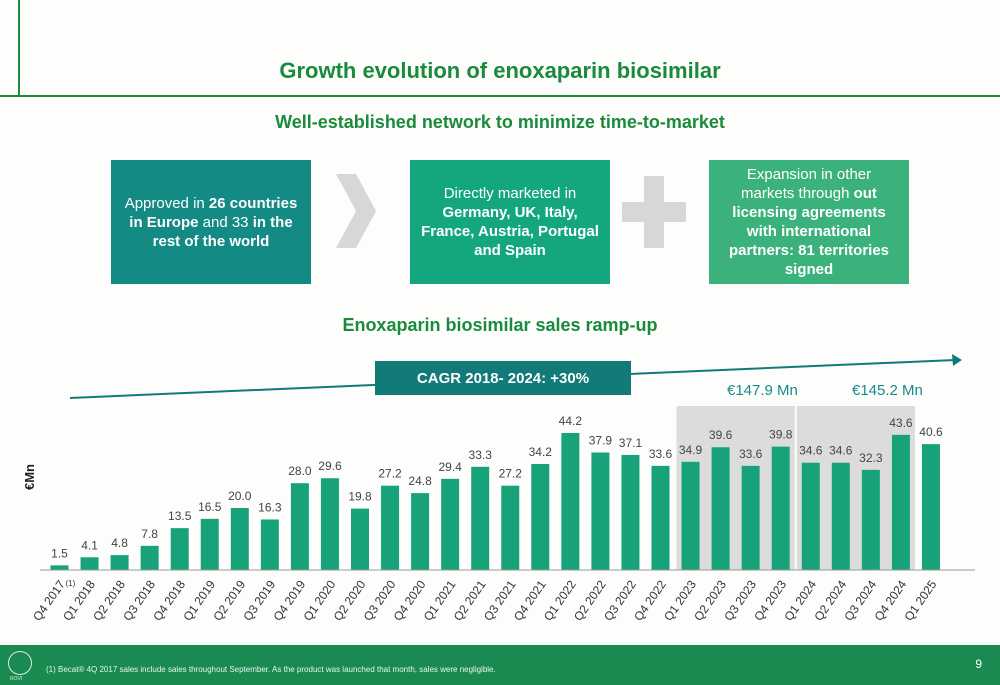 This screenshot has height=685, width=1000. What do you see at coordinates (59, 553) in the screenshot?
I see `bar-value-label: 1.5` at bounding box center [59, 553].